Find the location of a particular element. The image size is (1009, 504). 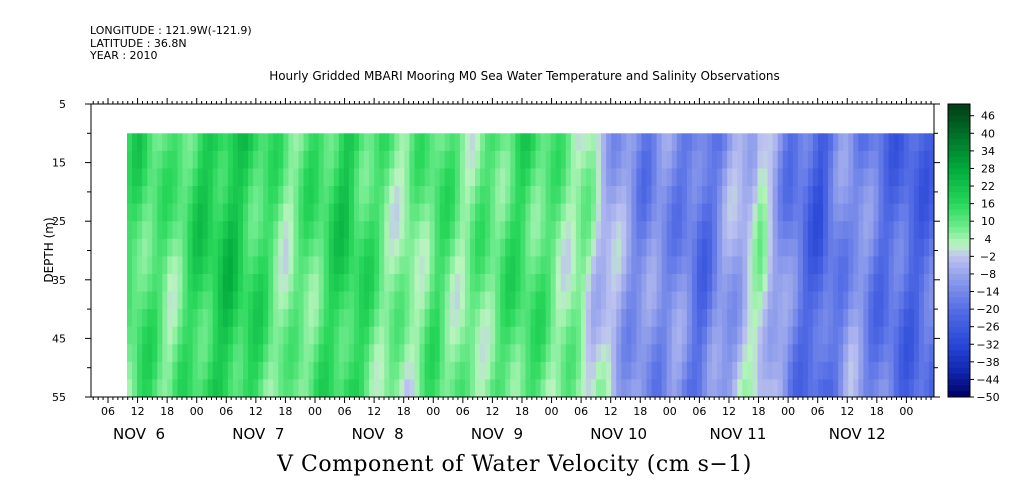

x-tick-label: 06 is located at coordinates (581, 411).